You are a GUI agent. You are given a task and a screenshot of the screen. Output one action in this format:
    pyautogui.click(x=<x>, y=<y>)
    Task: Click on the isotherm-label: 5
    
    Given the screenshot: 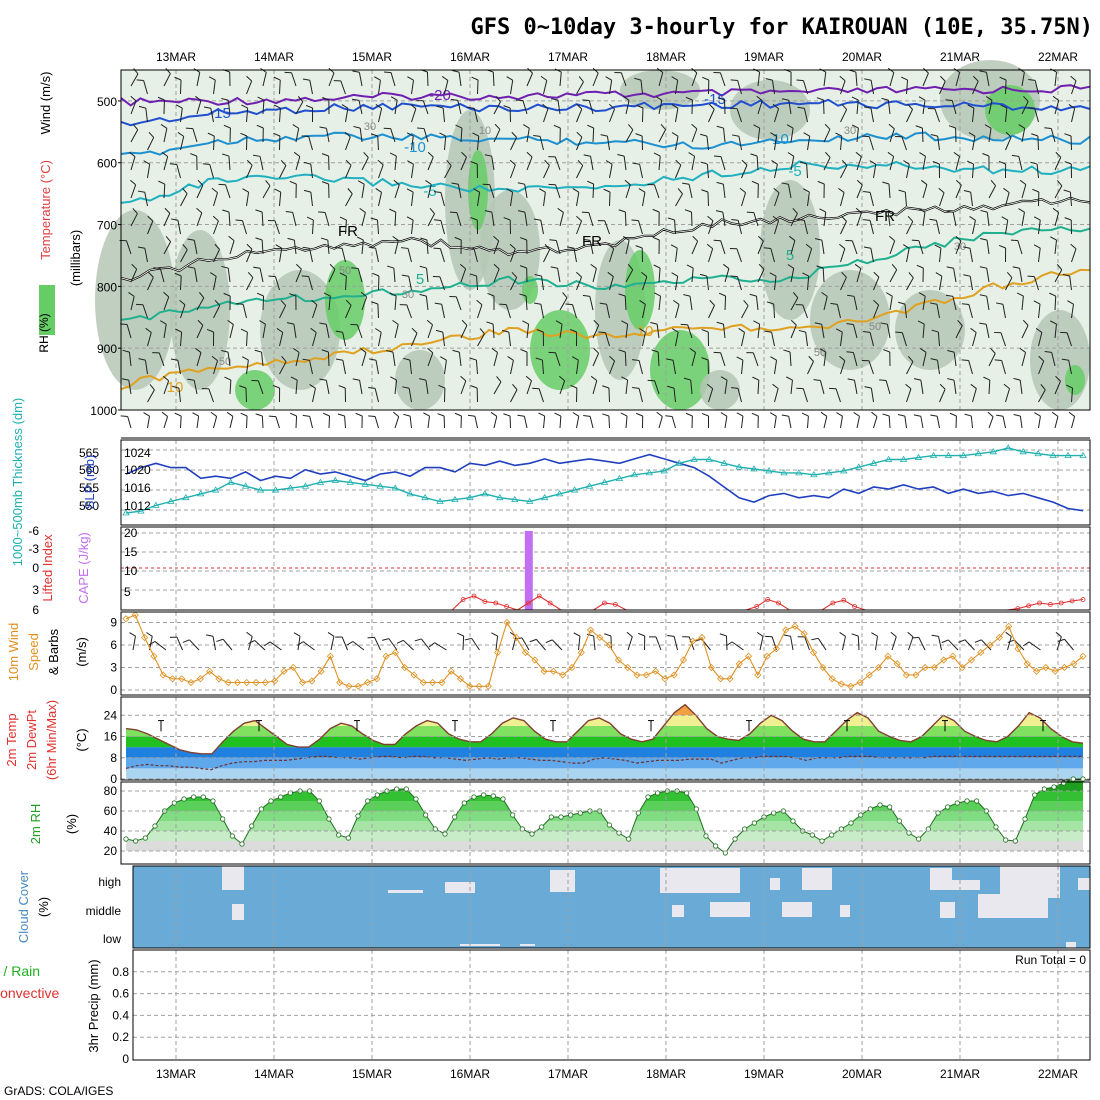 What is the action you would take?
    pyautogui.click(x=420, y=279)
    